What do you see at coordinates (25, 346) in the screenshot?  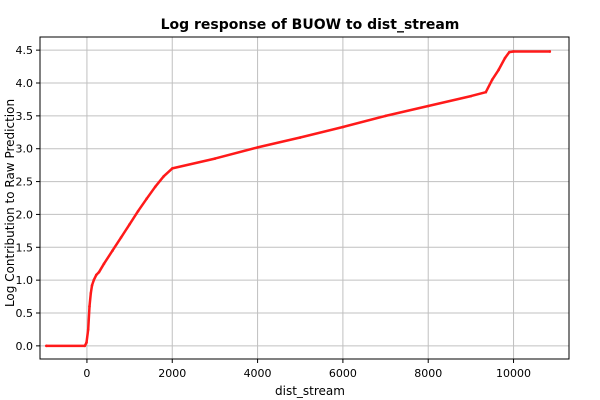 I see `y-tick-label: 0.0` at bounding box center [25, 346].